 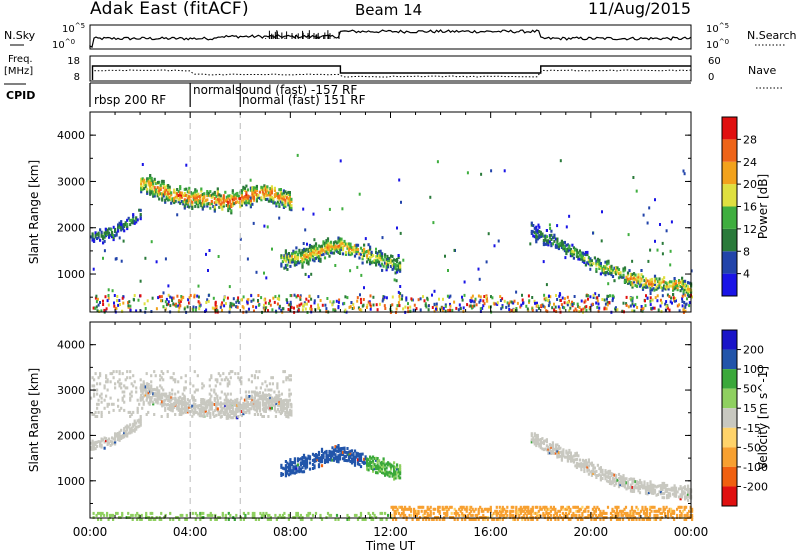 What do you see at coordinates (750, 408) in the screenshot?
I see `colorbar-tick-label: 15` at bounding box center [750, 408].